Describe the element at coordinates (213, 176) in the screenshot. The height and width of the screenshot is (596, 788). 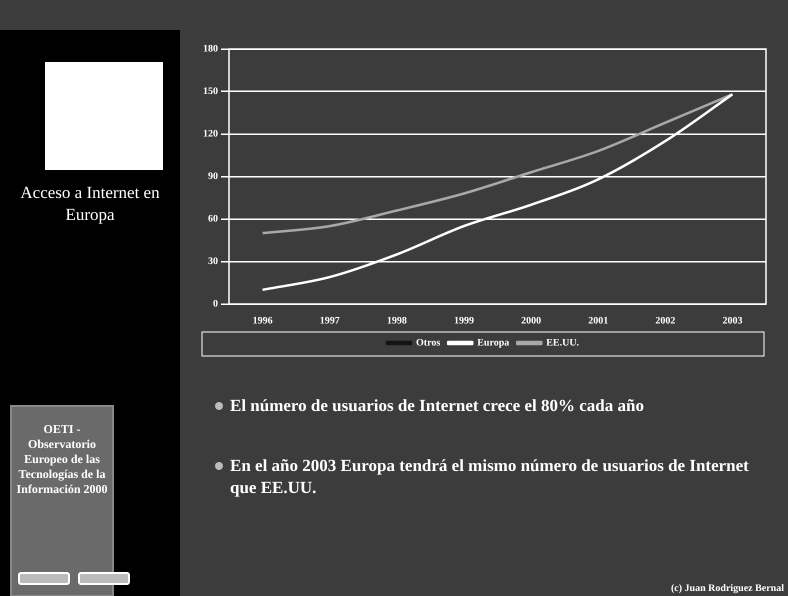
I see `y-tick-label: 90` at that location.